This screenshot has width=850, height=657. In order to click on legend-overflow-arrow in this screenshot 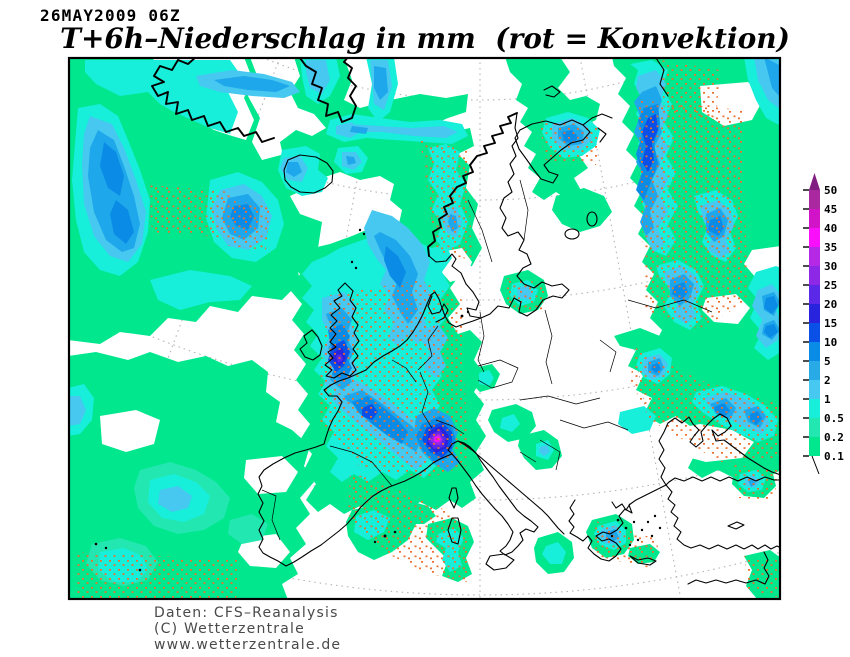, I will do `click(814, 181)`.